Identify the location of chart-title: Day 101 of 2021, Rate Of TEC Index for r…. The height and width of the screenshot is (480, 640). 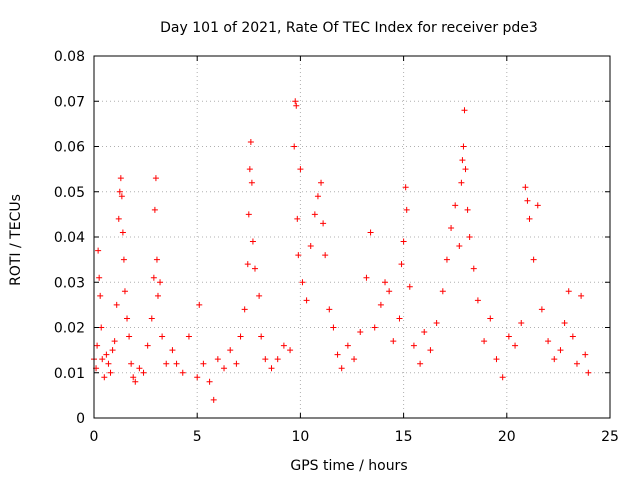
(349, 28).